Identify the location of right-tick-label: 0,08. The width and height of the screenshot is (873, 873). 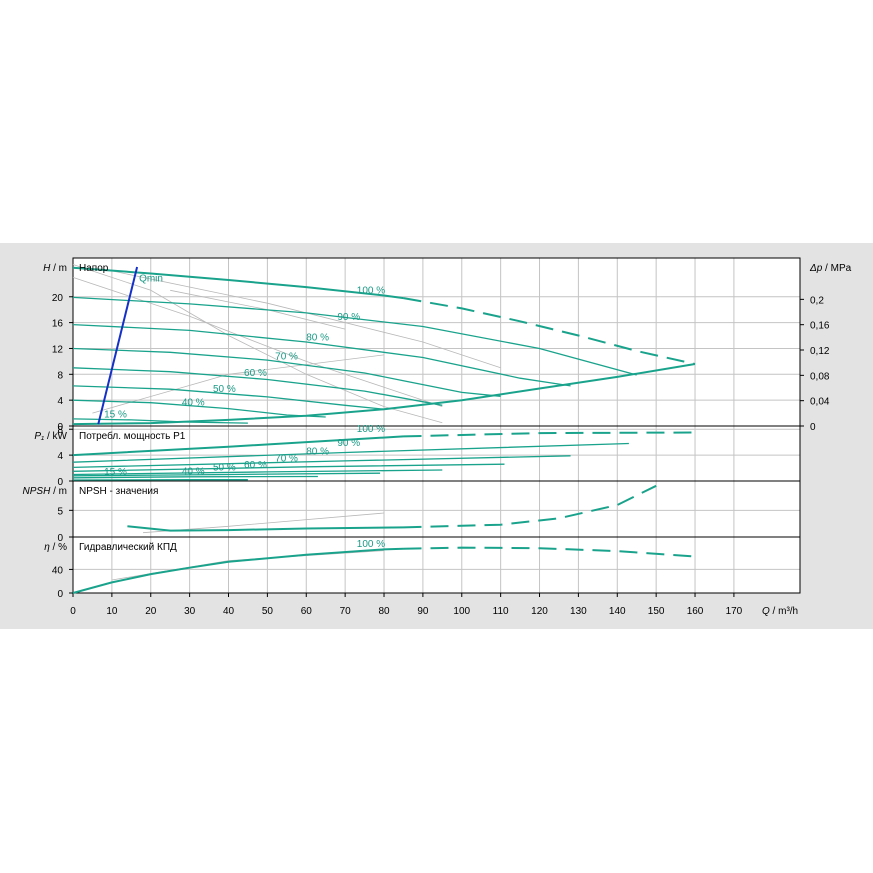
(820, 376).